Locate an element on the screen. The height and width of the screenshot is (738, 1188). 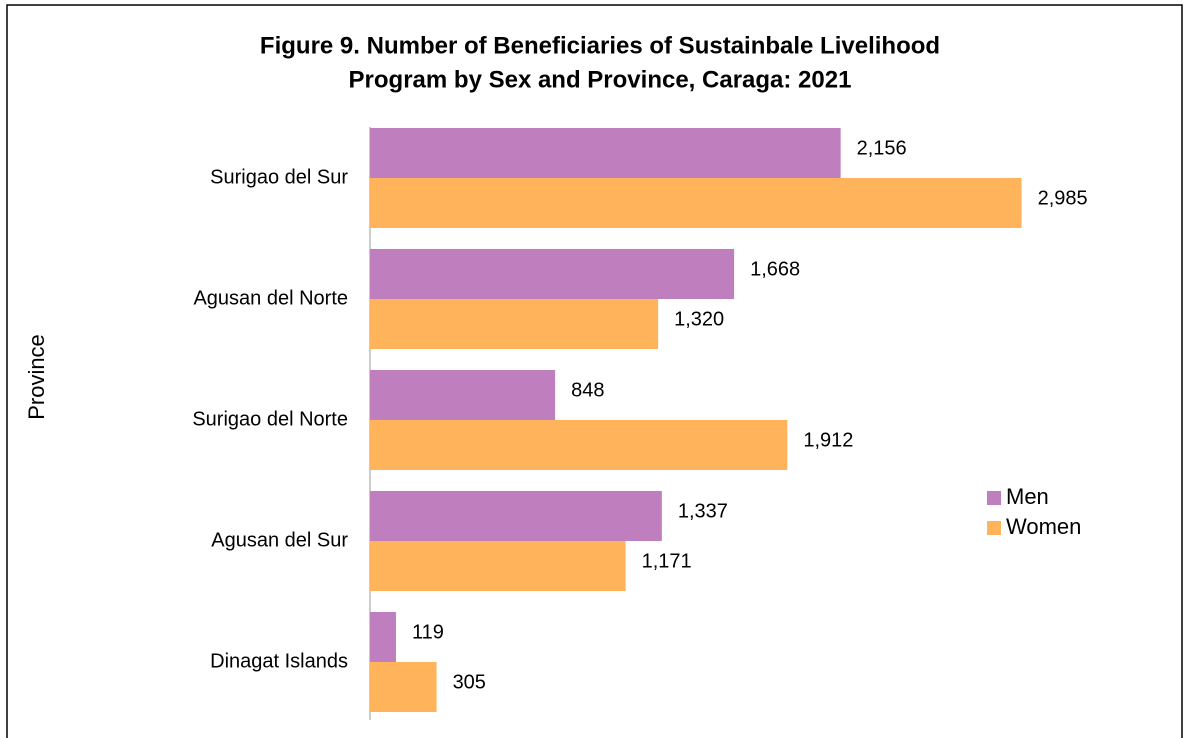
y-tick-label: Agusan del Sur is located at coordinates (279, 540).